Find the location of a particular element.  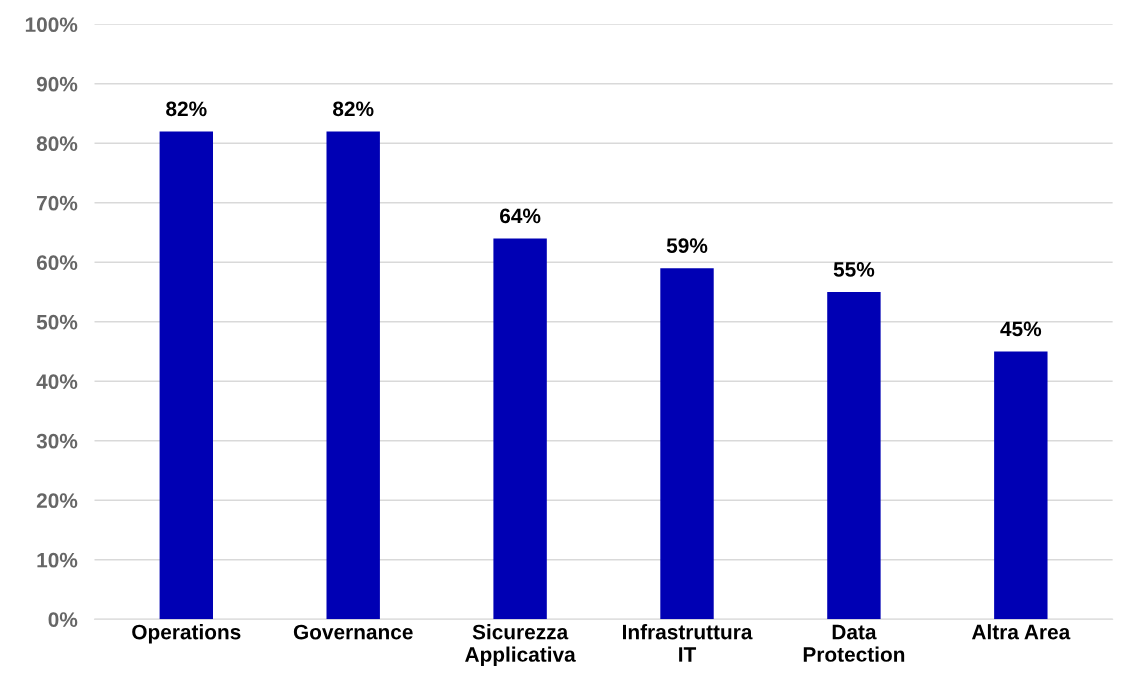

y-tick-label: 80% is located at coordinates (57, 144).